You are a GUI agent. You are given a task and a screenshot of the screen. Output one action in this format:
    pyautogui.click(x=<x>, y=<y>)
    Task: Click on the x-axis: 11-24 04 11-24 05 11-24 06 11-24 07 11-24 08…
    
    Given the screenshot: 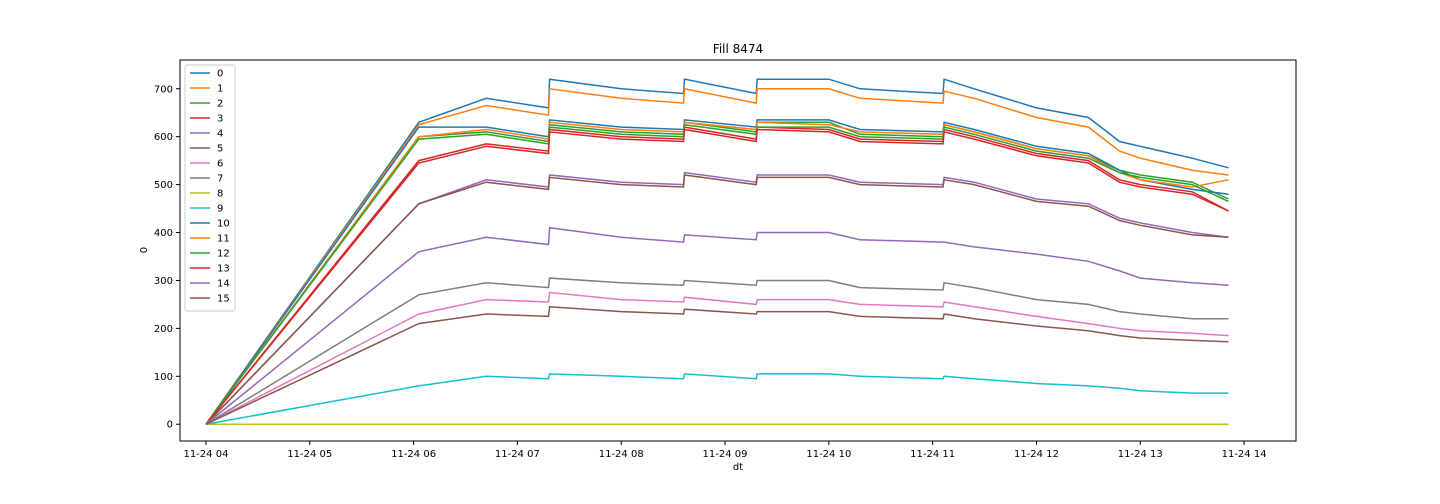 What is the action you would take?
    pyautogui.click(x=725, y=450)
    